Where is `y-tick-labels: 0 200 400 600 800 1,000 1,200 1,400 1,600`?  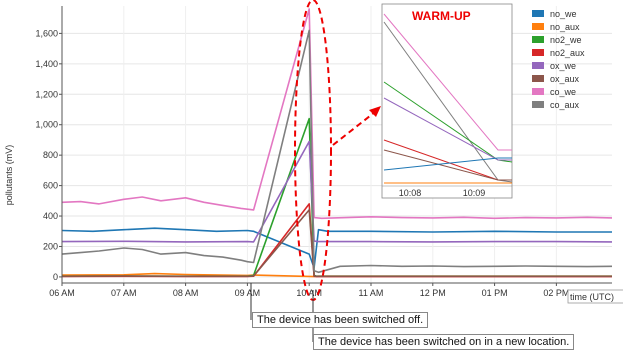 y-tick-labels: 0 200 400 600 800 1,000 1,200 1,400 1,600 is located at coordinates (48, 155).